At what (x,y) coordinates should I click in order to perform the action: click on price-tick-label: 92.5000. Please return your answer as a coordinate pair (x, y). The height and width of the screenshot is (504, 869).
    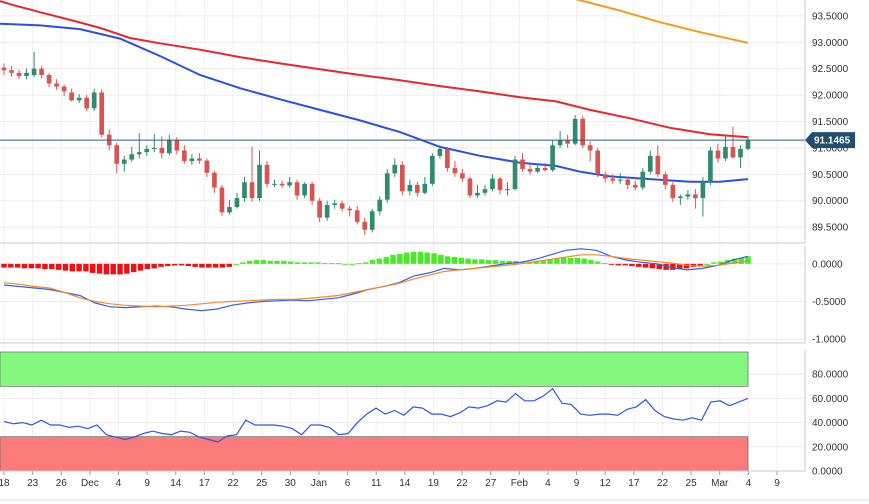
    Looking at the image, I should click on (830, 69).